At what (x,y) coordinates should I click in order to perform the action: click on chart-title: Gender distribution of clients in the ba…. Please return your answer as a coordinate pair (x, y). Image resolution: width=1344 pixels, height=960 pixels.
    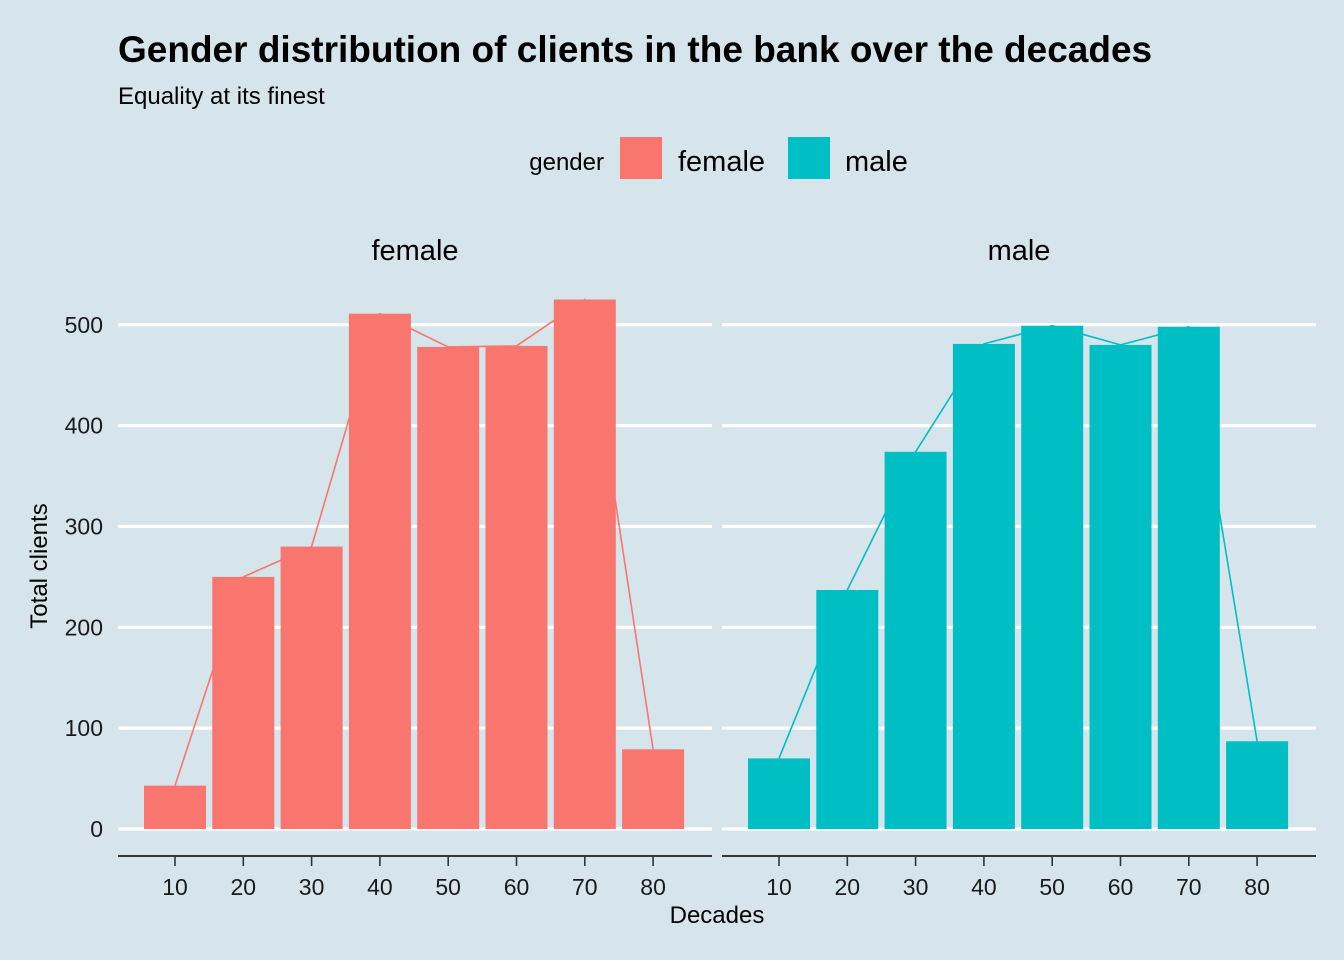
    Looking at the image, I should click on (635, 49).